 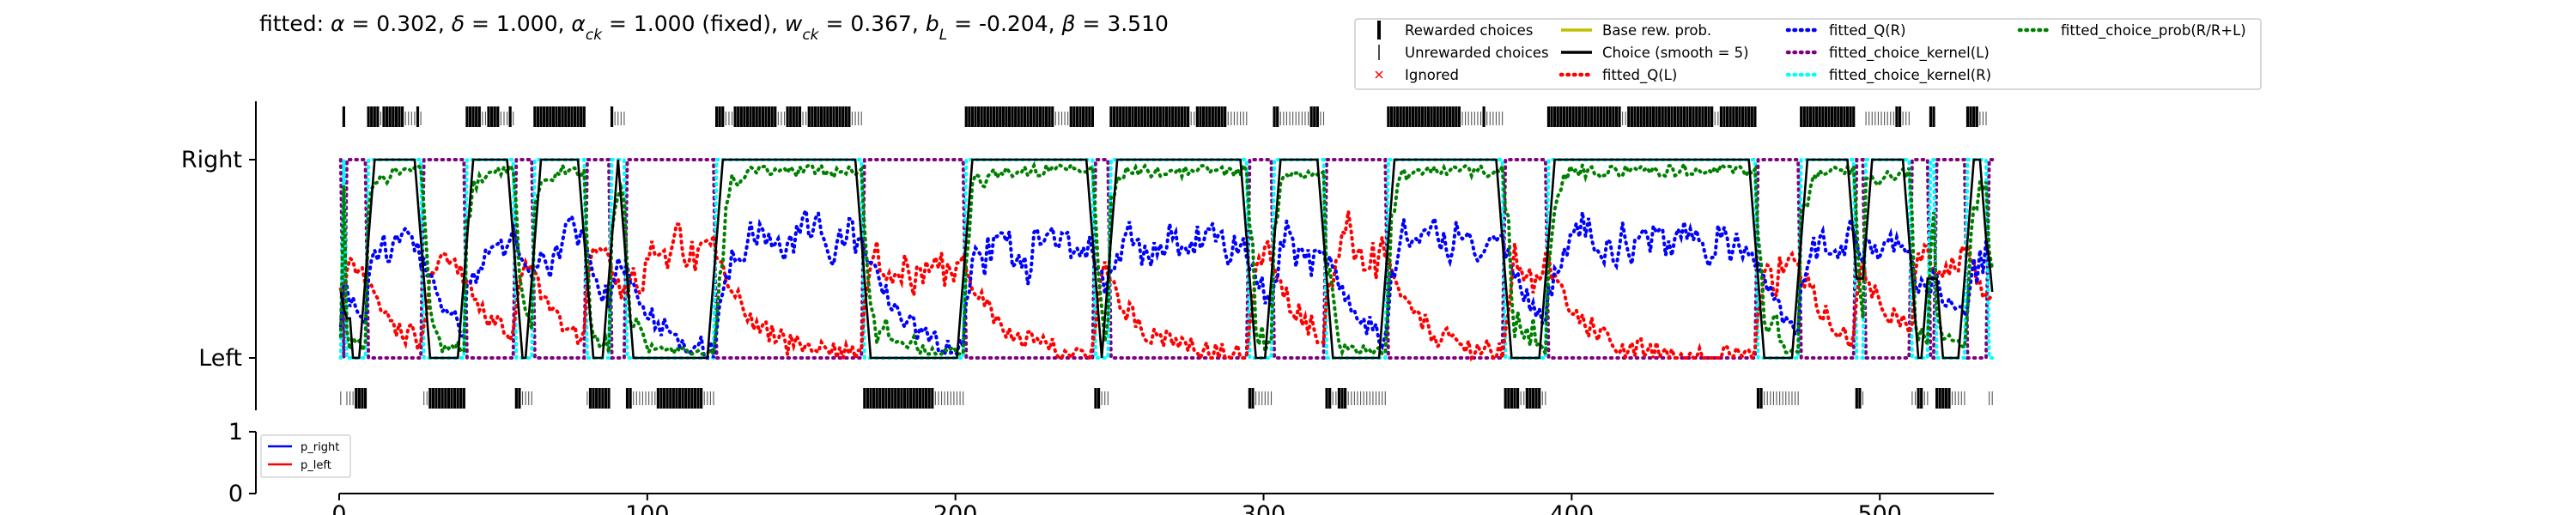 I want to click on legend-entry: Rewarded choices, so click(x=1455, y=30).